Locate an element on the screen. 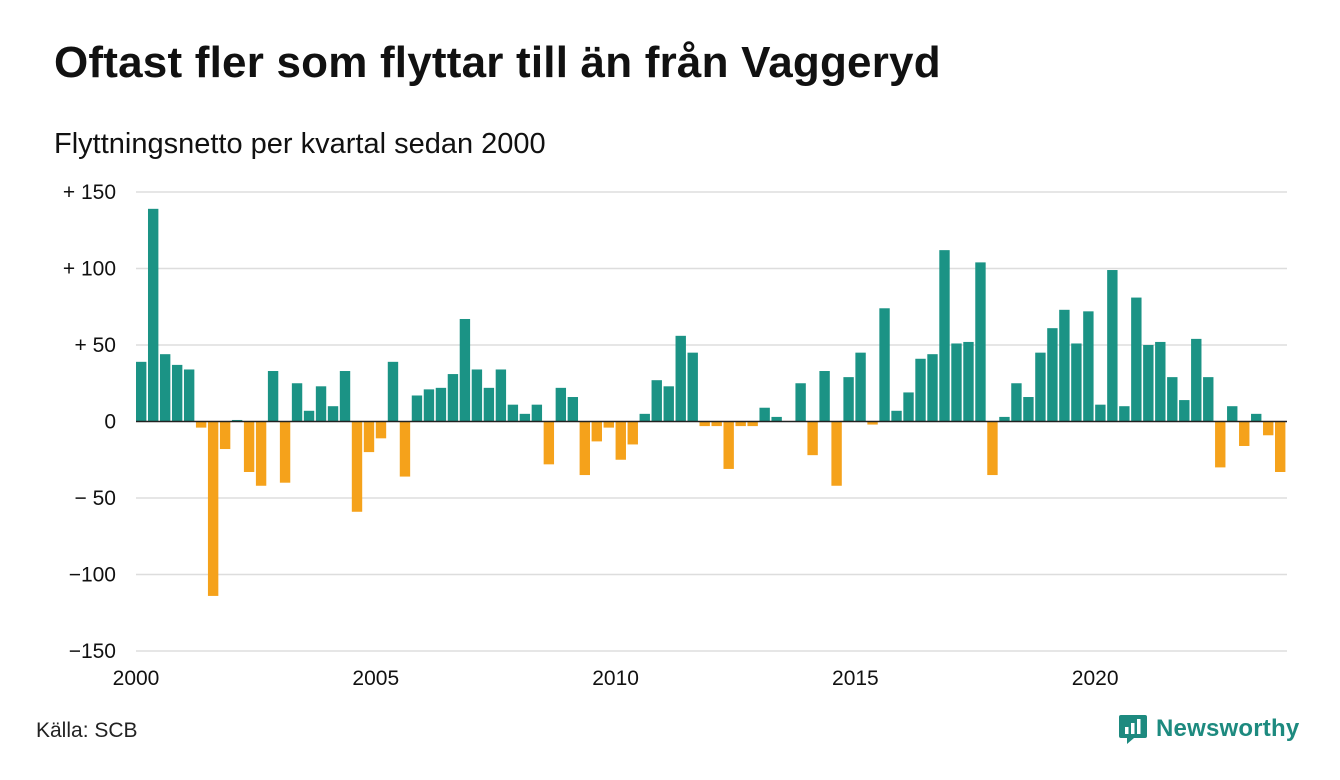 The image size is (1340, 780). bar: 2018 Q1: 3 is located at coordinates (1004, 419).